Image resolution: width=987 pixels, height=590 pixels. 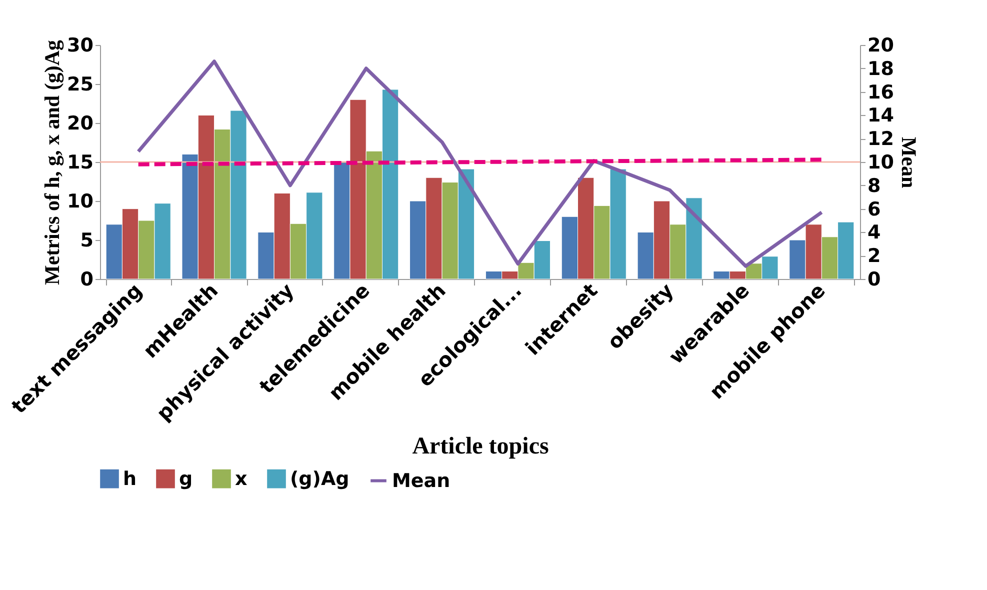 What do you see at coordinates (87, 279) in the screenshot?
I see `y-tick-label: 0` at bounding box center [87, 279].